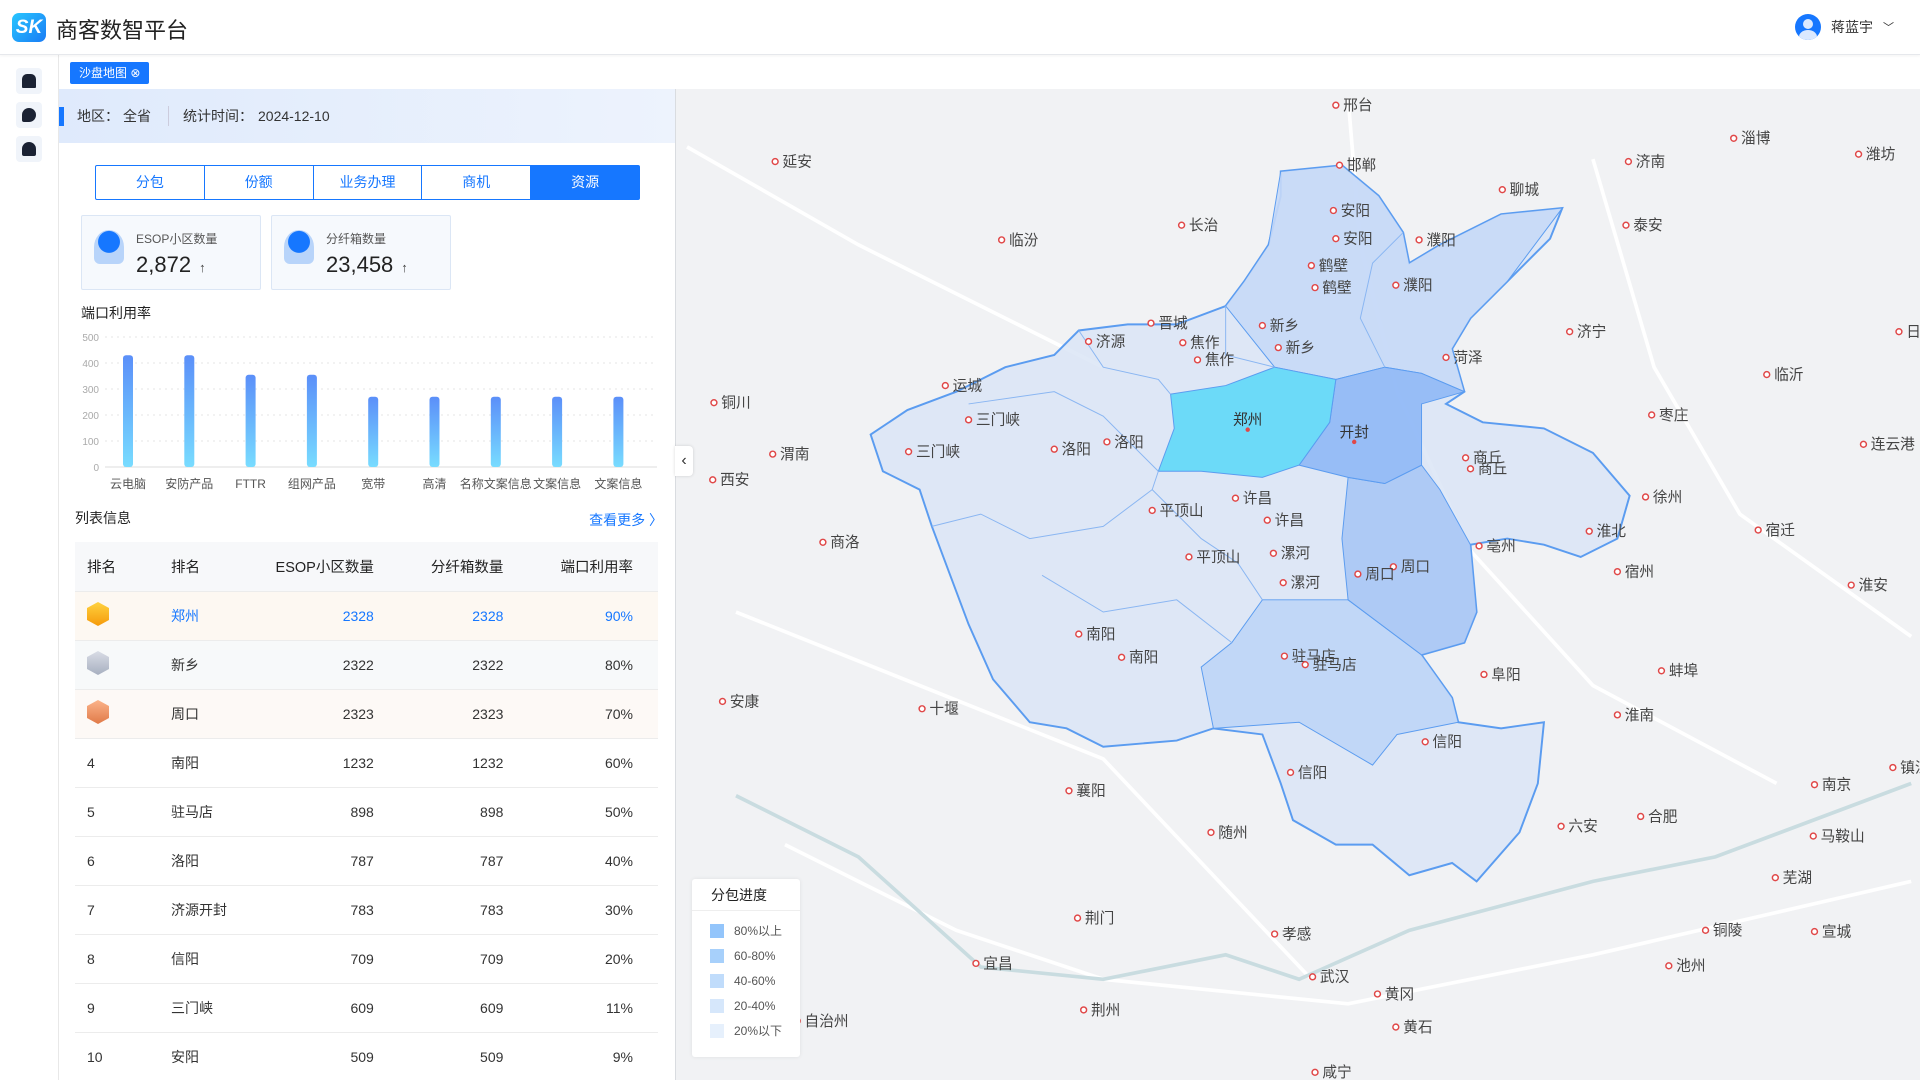 The image size is (1920, 1085). What do you see at coordinates (366, 1007) in the screenshot?
I see `table-row: 9 三门峡 609 609 11%` at bounding box center [366, 1007].